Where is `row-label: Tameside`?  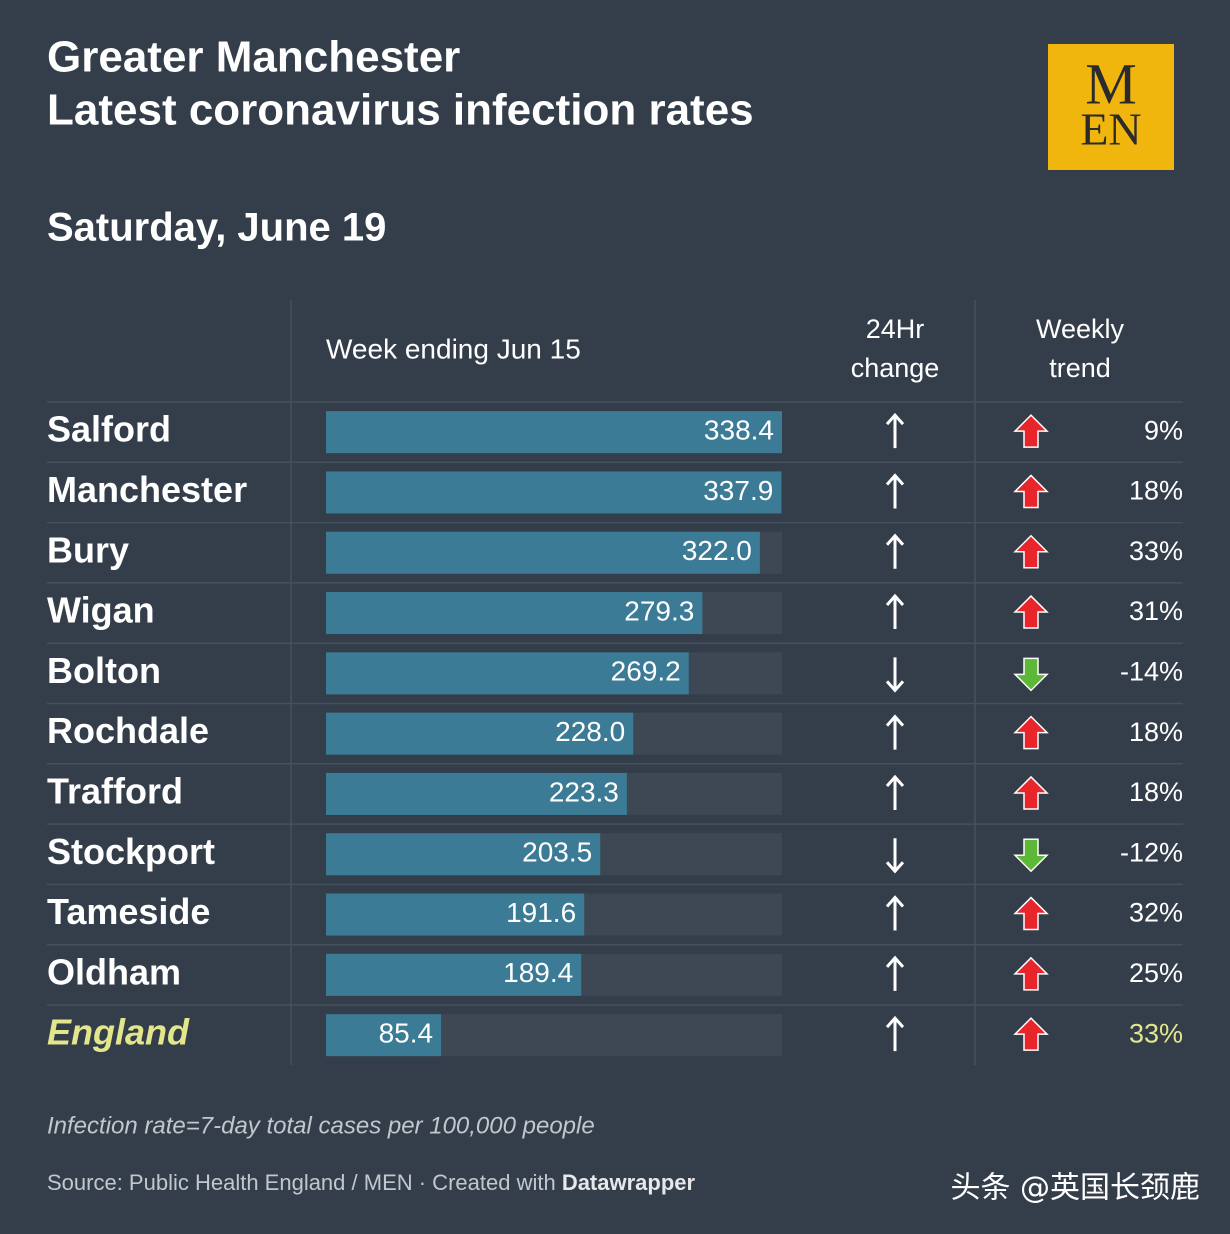
row-label: Tameside is located at coordinates (128, 911).